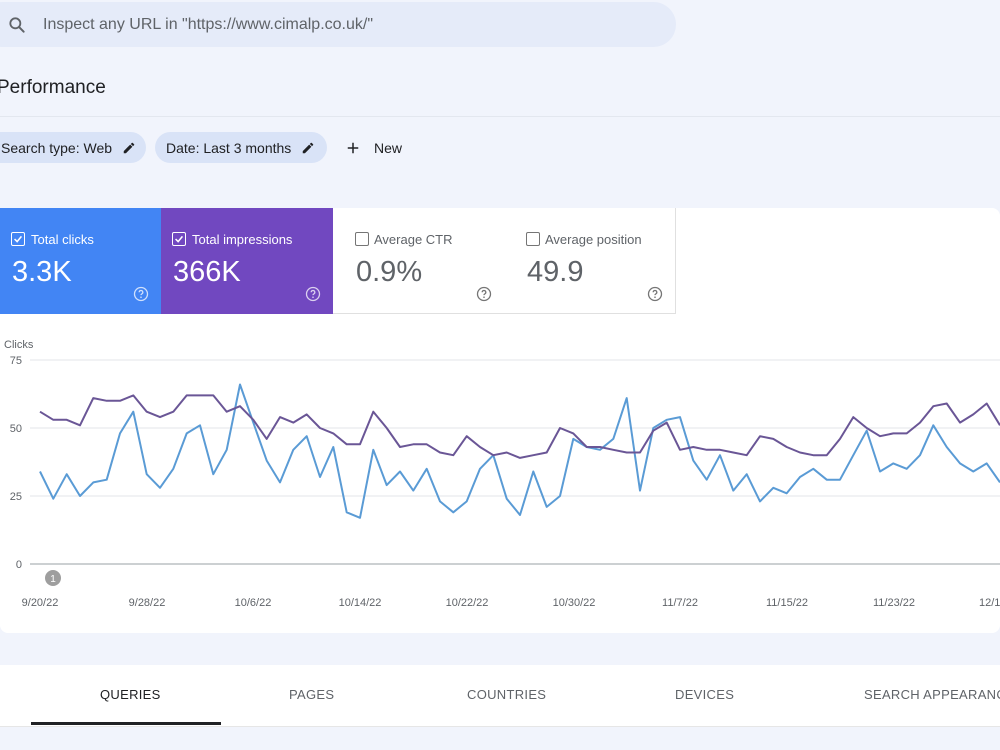 This screenshot has height=750, width=1000. I want to click on annotation-label: 1, so click(53, 579).